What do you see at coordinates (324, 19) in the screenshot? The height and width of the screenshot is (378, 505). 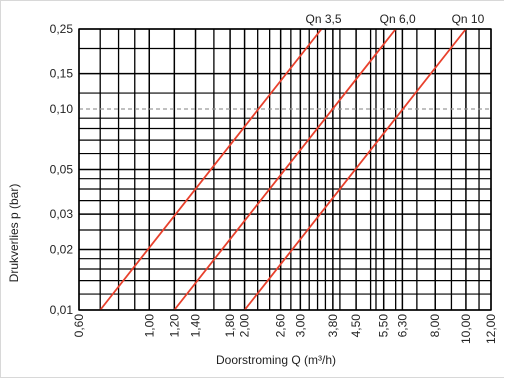 I see `series-label-1: Qn 3,5` at bounding box center [324, 19].